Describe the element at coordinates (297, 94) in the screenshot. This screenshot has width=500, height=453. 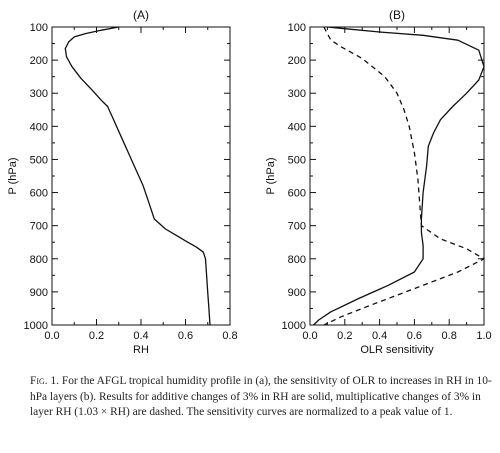
I see `b-y-tick-label: 300` at that location.